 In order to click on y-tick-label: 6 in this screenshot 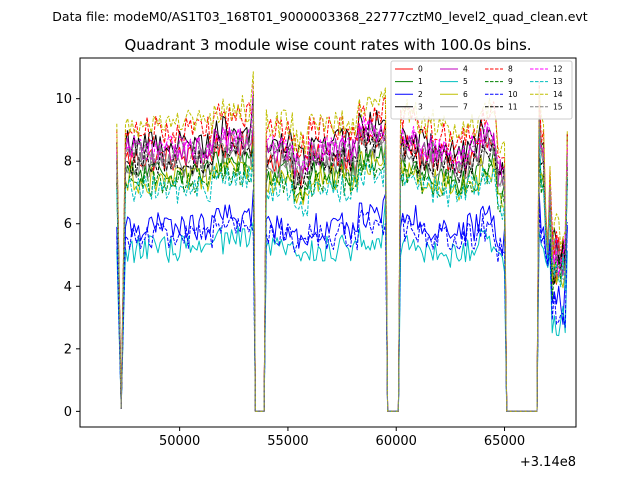, I will do `click(68, 224)`.